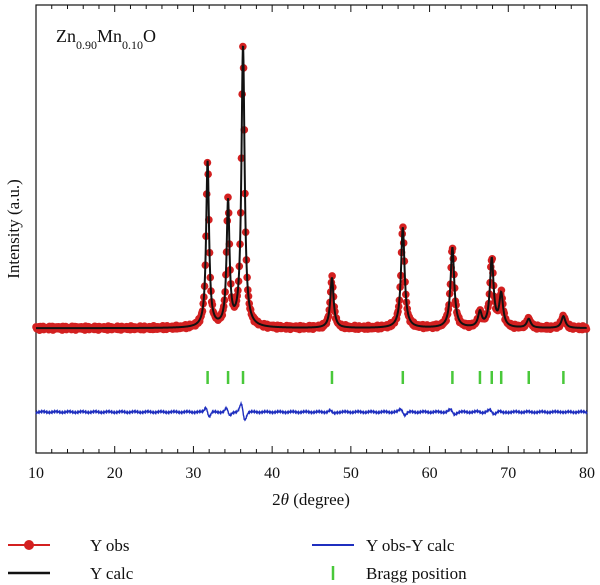  Describe the element at coordinates (71, 573) in the screenshot. I see `legend-item-y-calc: Y calc` at that location.